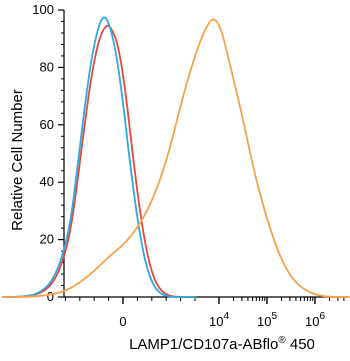 Image resolution: width=350 pixels, height=361 pixels. What do you see at coordinates (50, 296) in the screenshot?
I see `y-tick-label: 0` at bounding box center [50, 296].